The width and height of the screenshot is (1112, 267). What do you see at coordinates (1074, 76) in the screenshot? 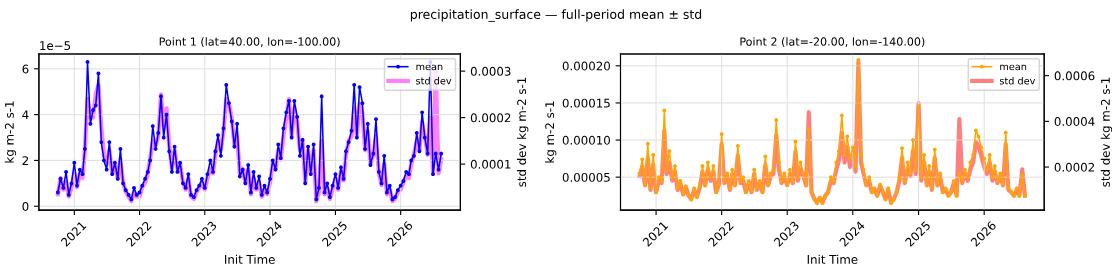
I see `y2-tick-label: 0.0006` at bounding box center [1074, 76].